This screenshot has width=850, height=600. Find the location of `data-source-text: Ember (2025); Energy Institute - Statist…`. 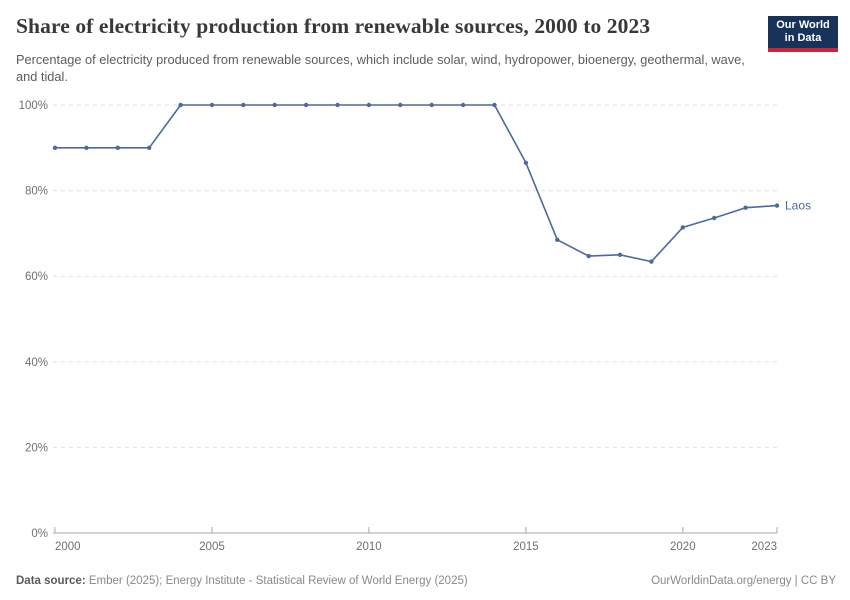

data-source-text: Ember (2025); Energy Institute - Statist… is located at coordinates (278, 581).